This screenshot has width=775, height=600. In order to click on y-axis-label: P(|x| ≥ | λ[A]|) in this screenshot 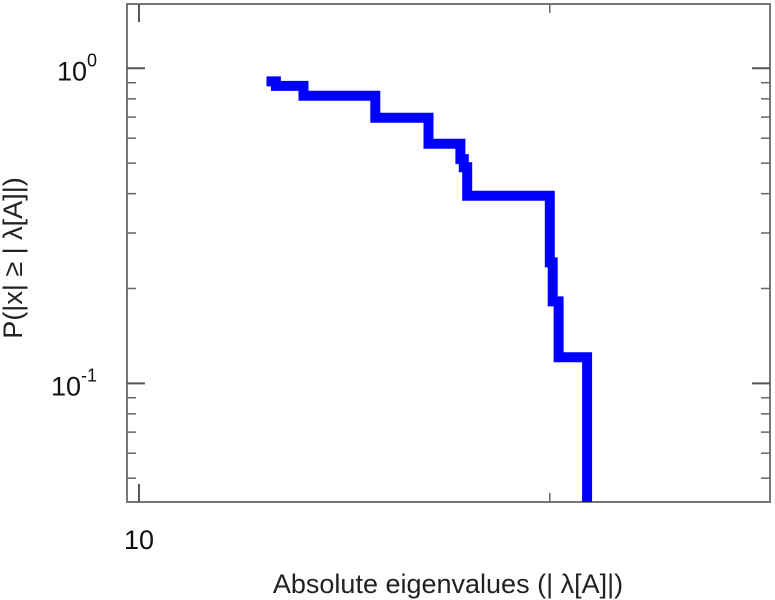, I will do `click(14, 257)`.